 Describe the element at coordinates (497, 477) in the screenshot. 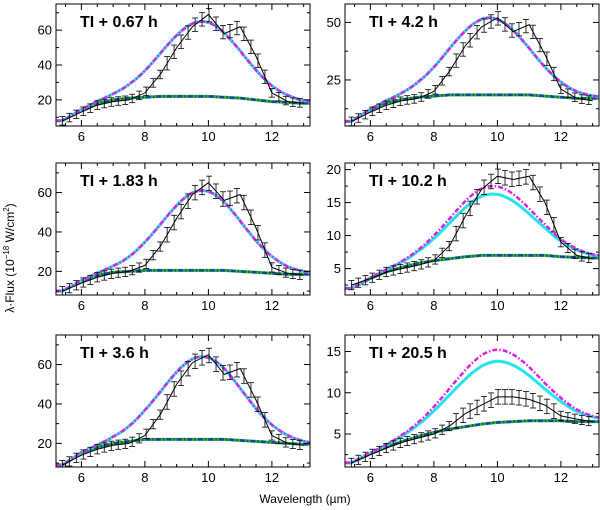

I see `x-tick-label: 10` at that location.